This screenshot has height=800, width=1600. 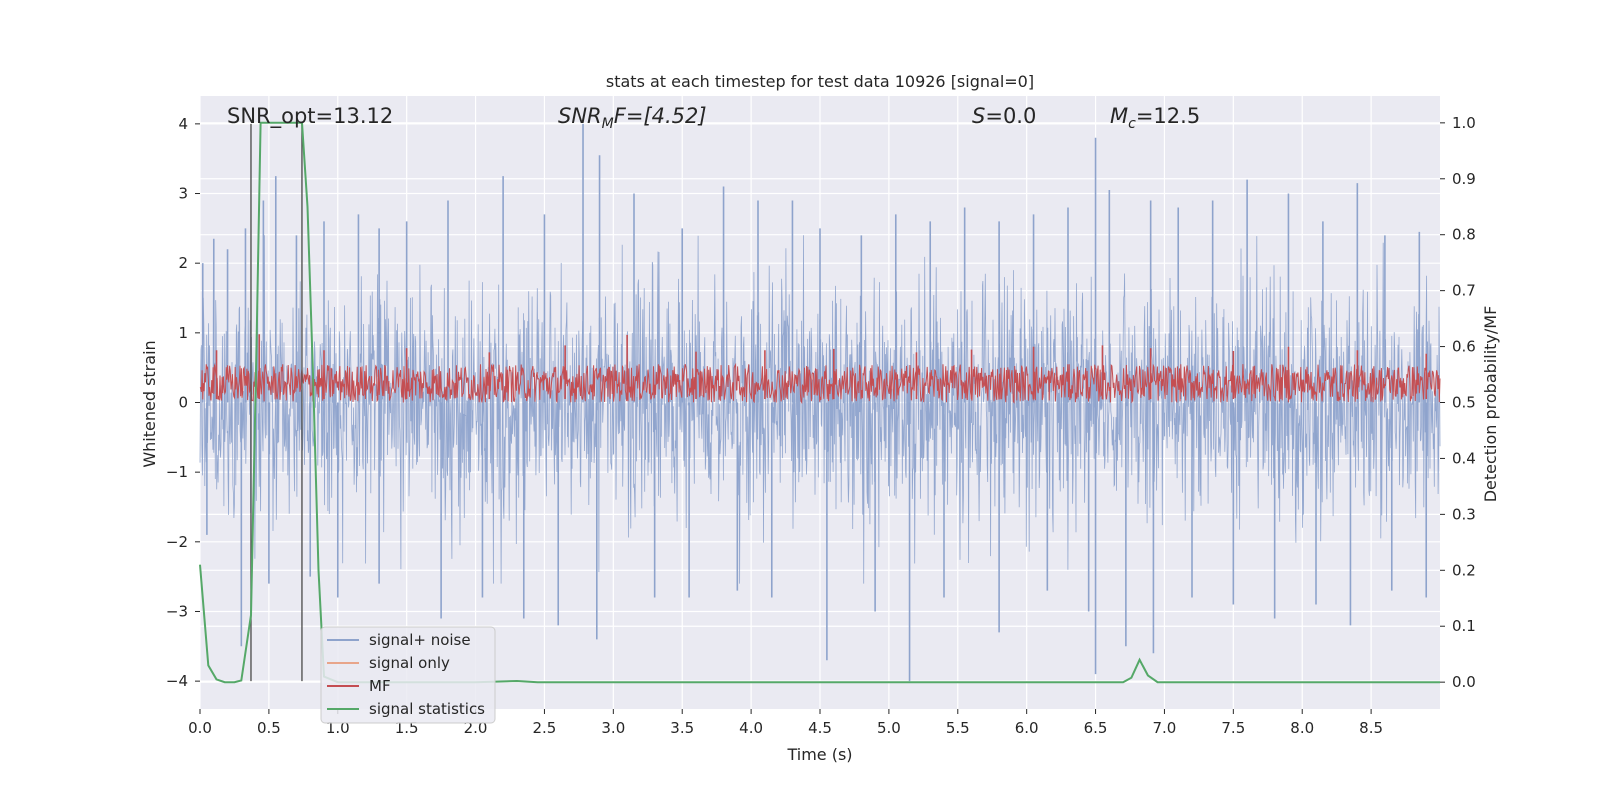 What do you see at coordinates (1010, 116) in the screenshot?
I see `s-value: =0.0` at bounding box center [1010, 116].